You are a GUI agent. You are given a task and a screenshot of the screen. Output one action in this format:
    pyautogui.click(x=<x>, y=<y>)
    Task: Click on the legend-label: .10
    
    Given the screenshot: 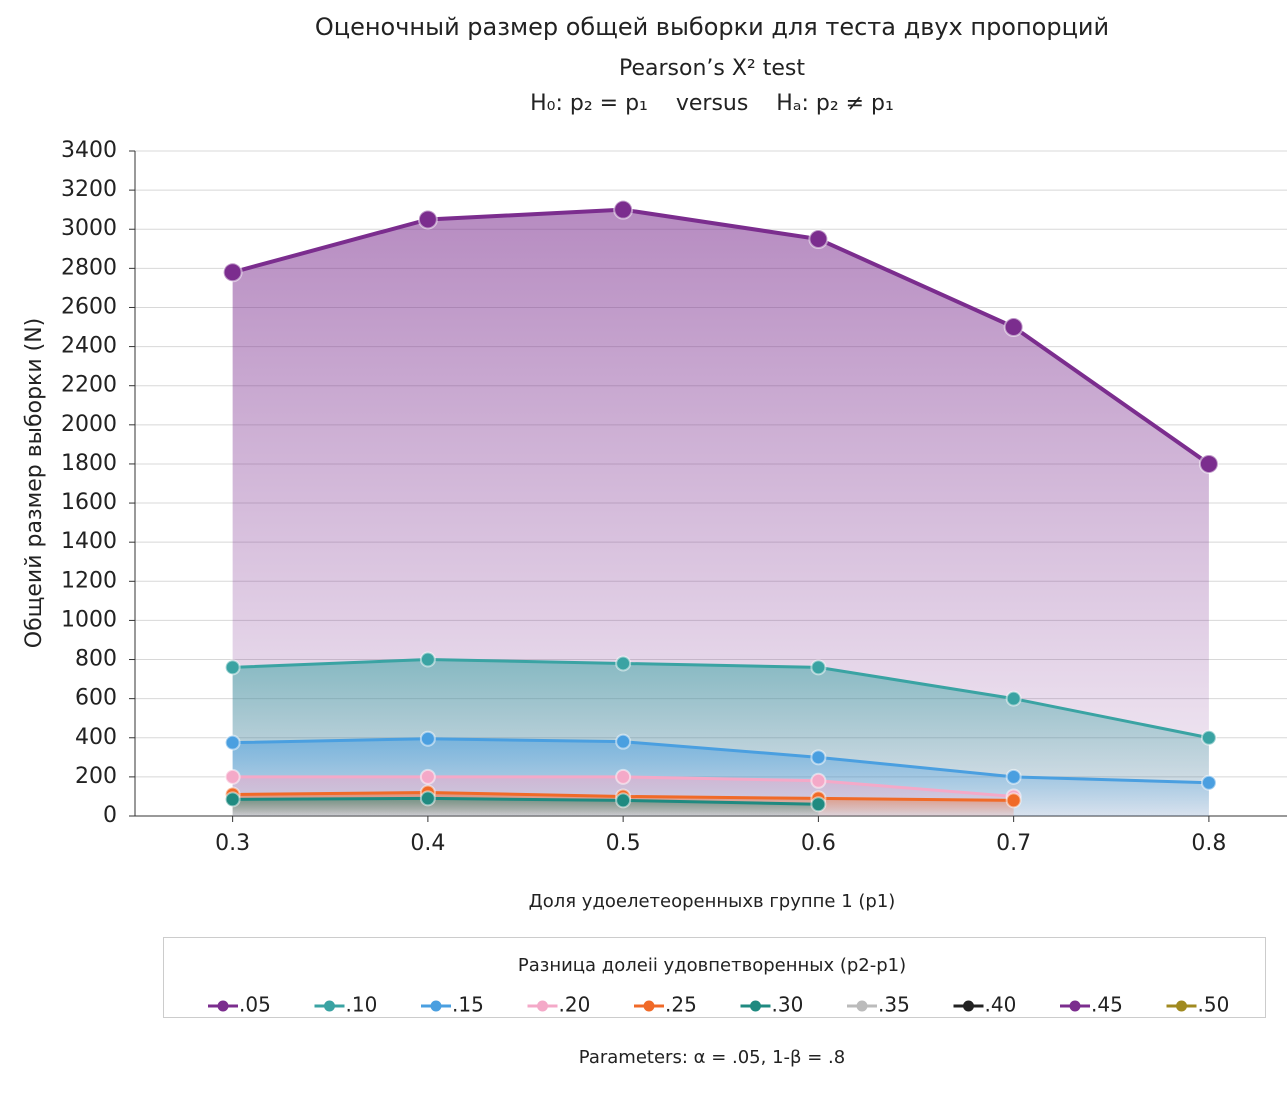 What is the action you would take?
    pyautogui.click(x=362, y=1005)
    